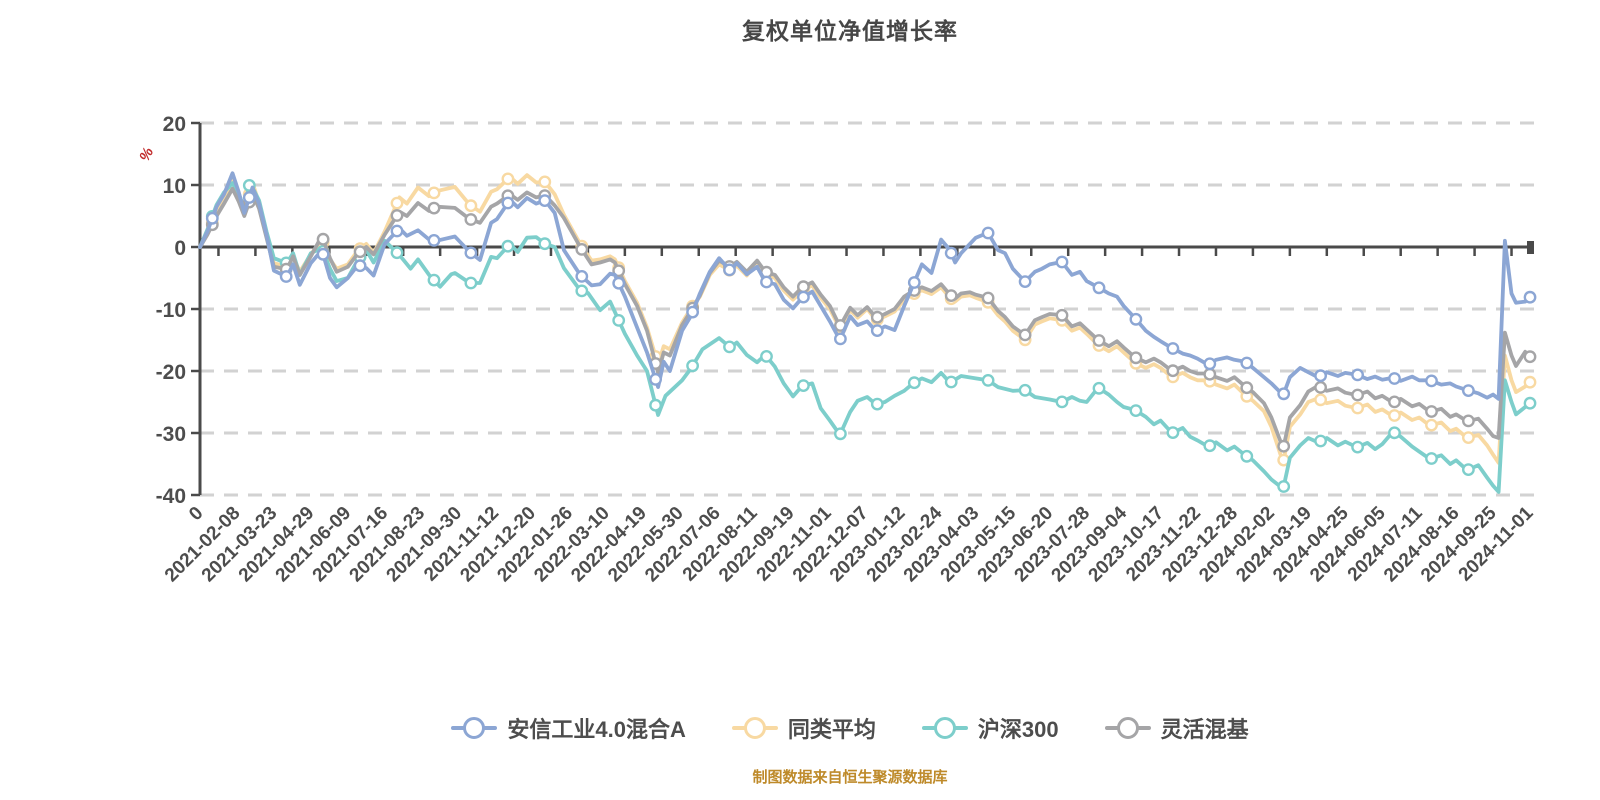 This screenshot has width=1600, height=800. What do you see at coordinates (803, 728) in the screenshot?
I see `legend-item-1: 同类平均` at bounding box center [803, 728].